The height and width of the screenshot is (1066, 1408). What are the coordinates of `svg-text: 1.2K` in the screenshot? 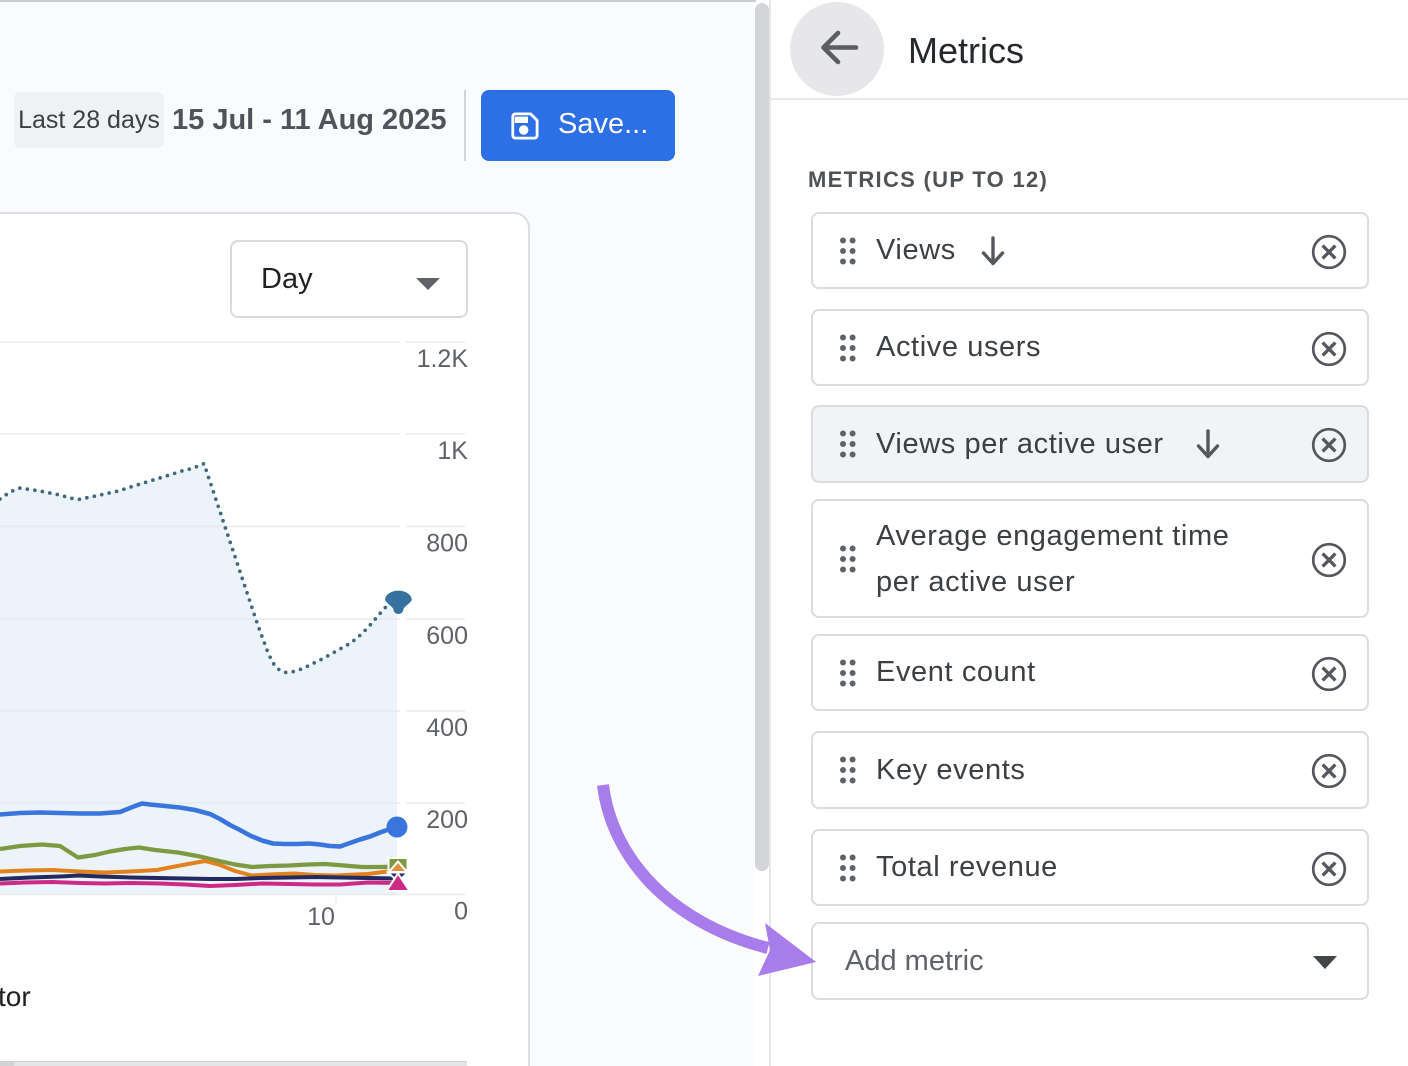 It's located at (443, 359).